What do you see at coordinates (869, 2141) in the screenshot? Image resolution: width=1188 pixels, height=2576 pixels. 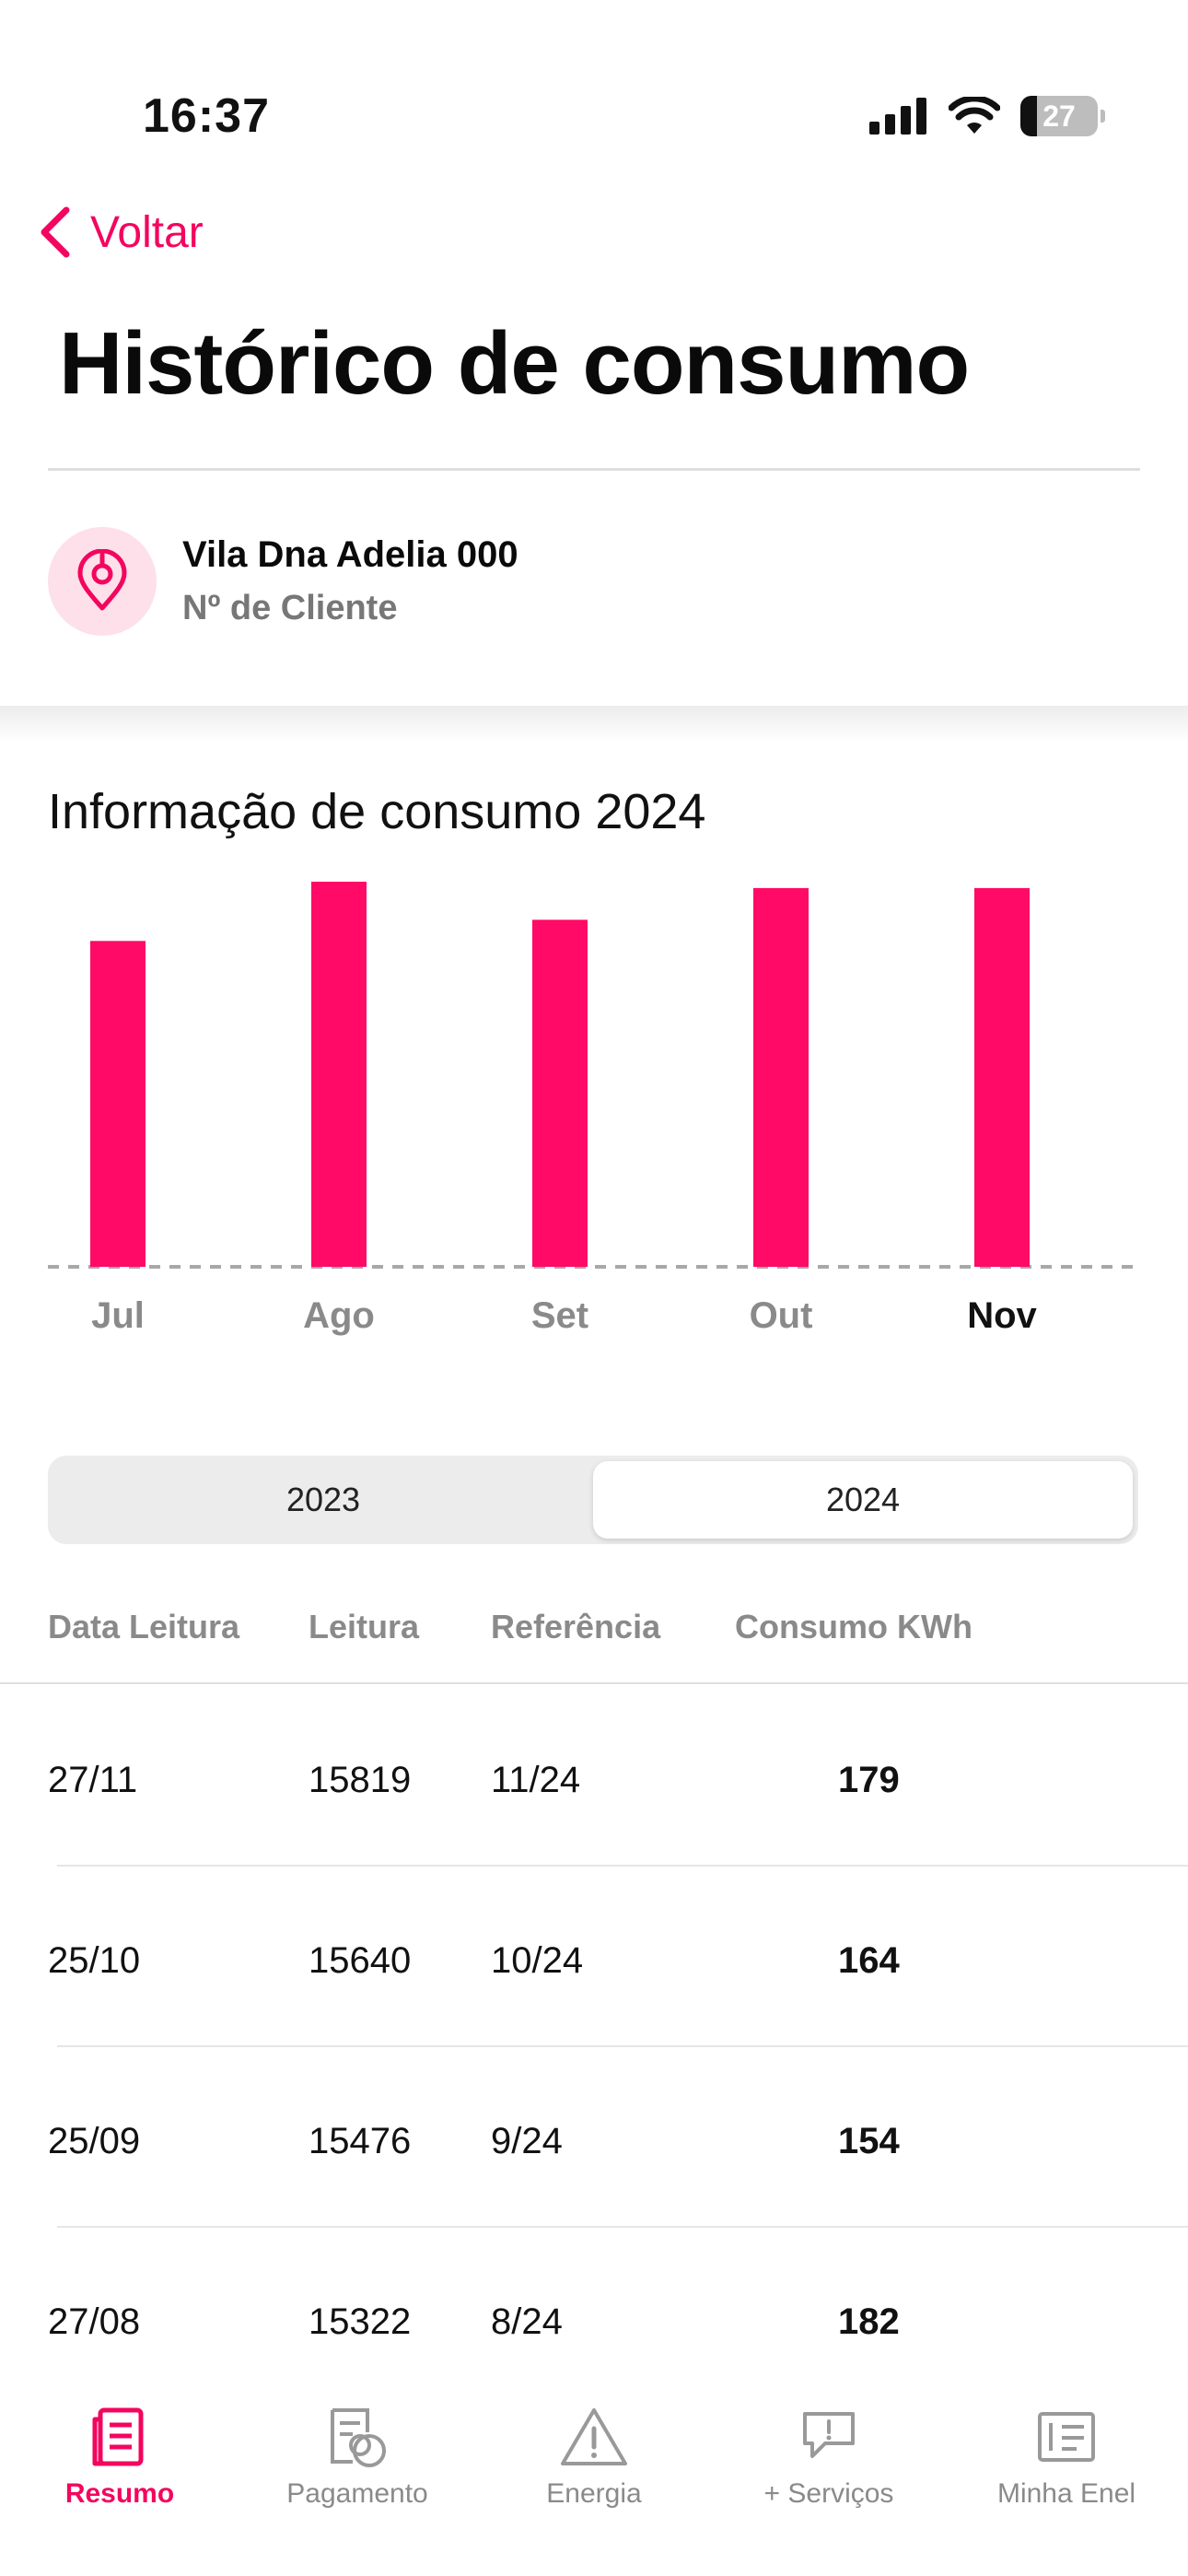 I see `row-consumption: 154` at bounding box center [869, 2141].